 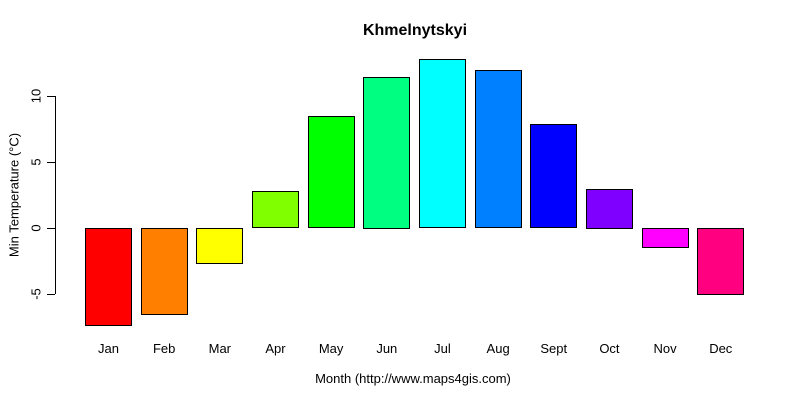 What do you see at coordinates (553, 176) in the screenshot?
I see `bar-sept` at bounding box center [553, 176].